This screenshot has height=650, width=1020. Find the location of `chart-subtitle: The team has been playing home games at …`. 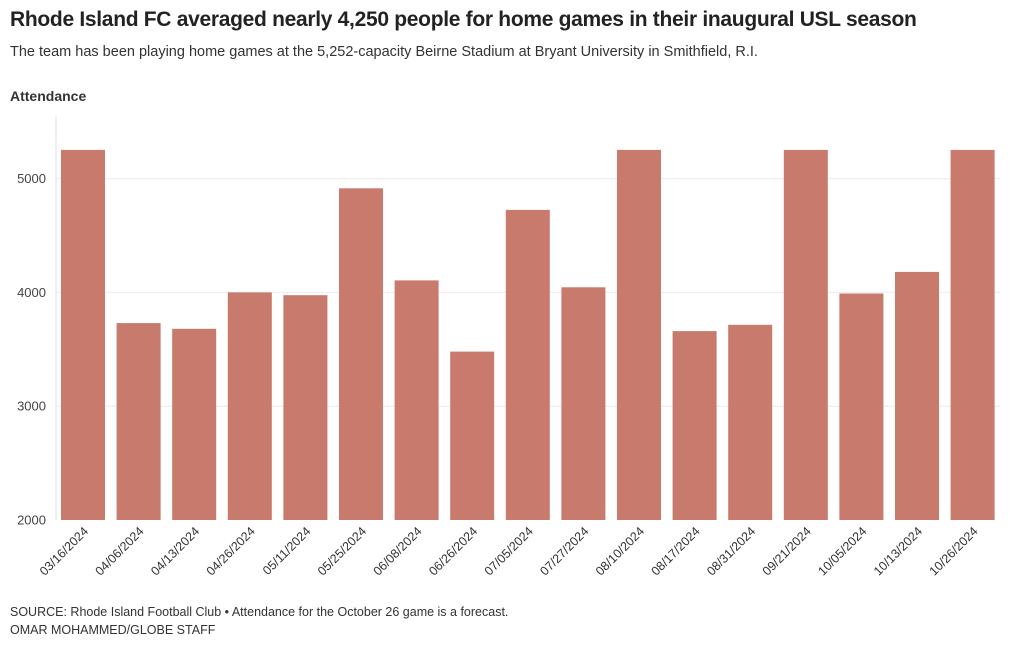

chart-subtitle: The team has been playing home games at … is located at coordinates (384, 52).